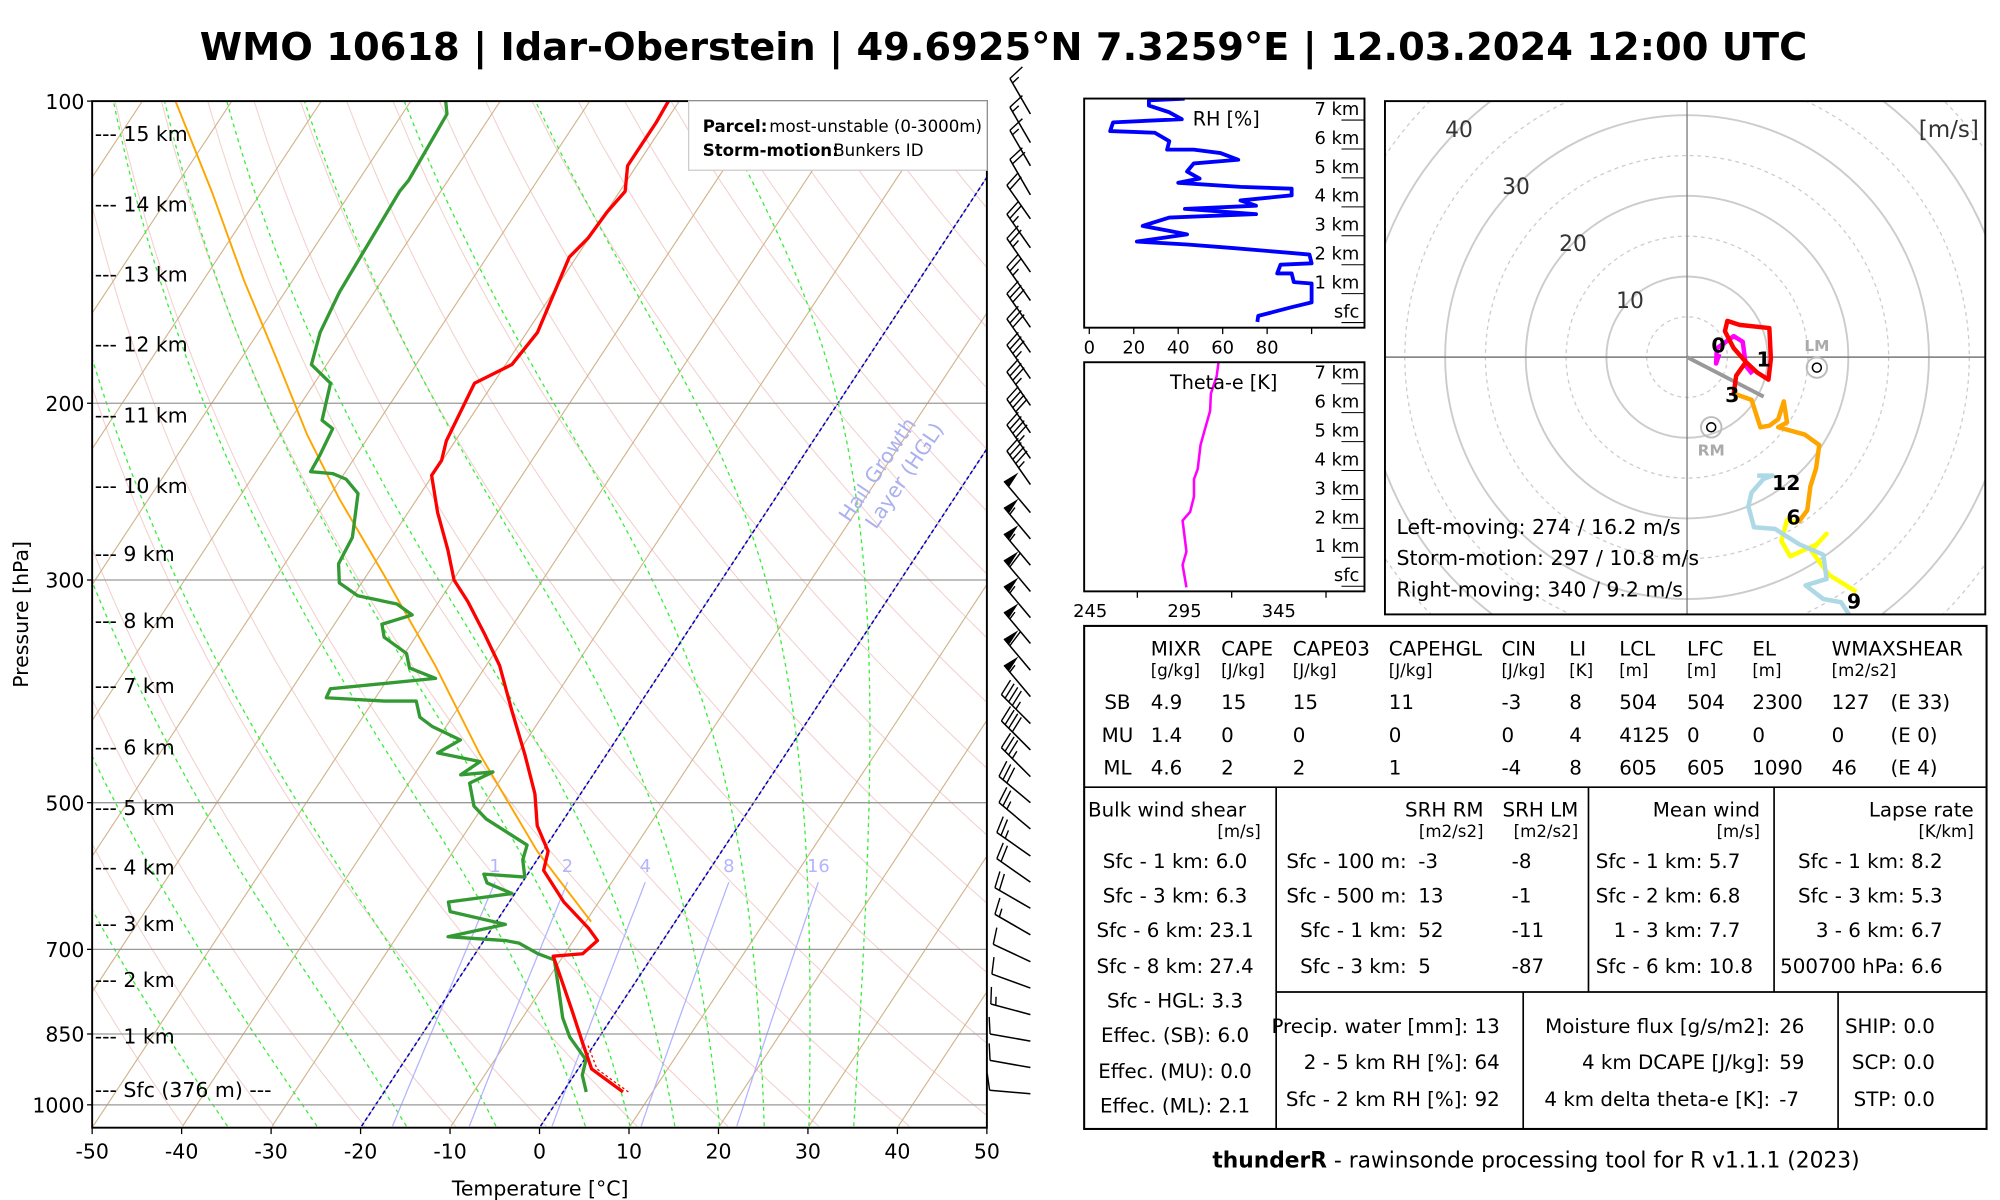 The image size is (2000, 1200). What do you see at coordinates (1919, 1062) in the screenshot?
I see `index-value: 0.0` at bounding box center [1919, 1062].